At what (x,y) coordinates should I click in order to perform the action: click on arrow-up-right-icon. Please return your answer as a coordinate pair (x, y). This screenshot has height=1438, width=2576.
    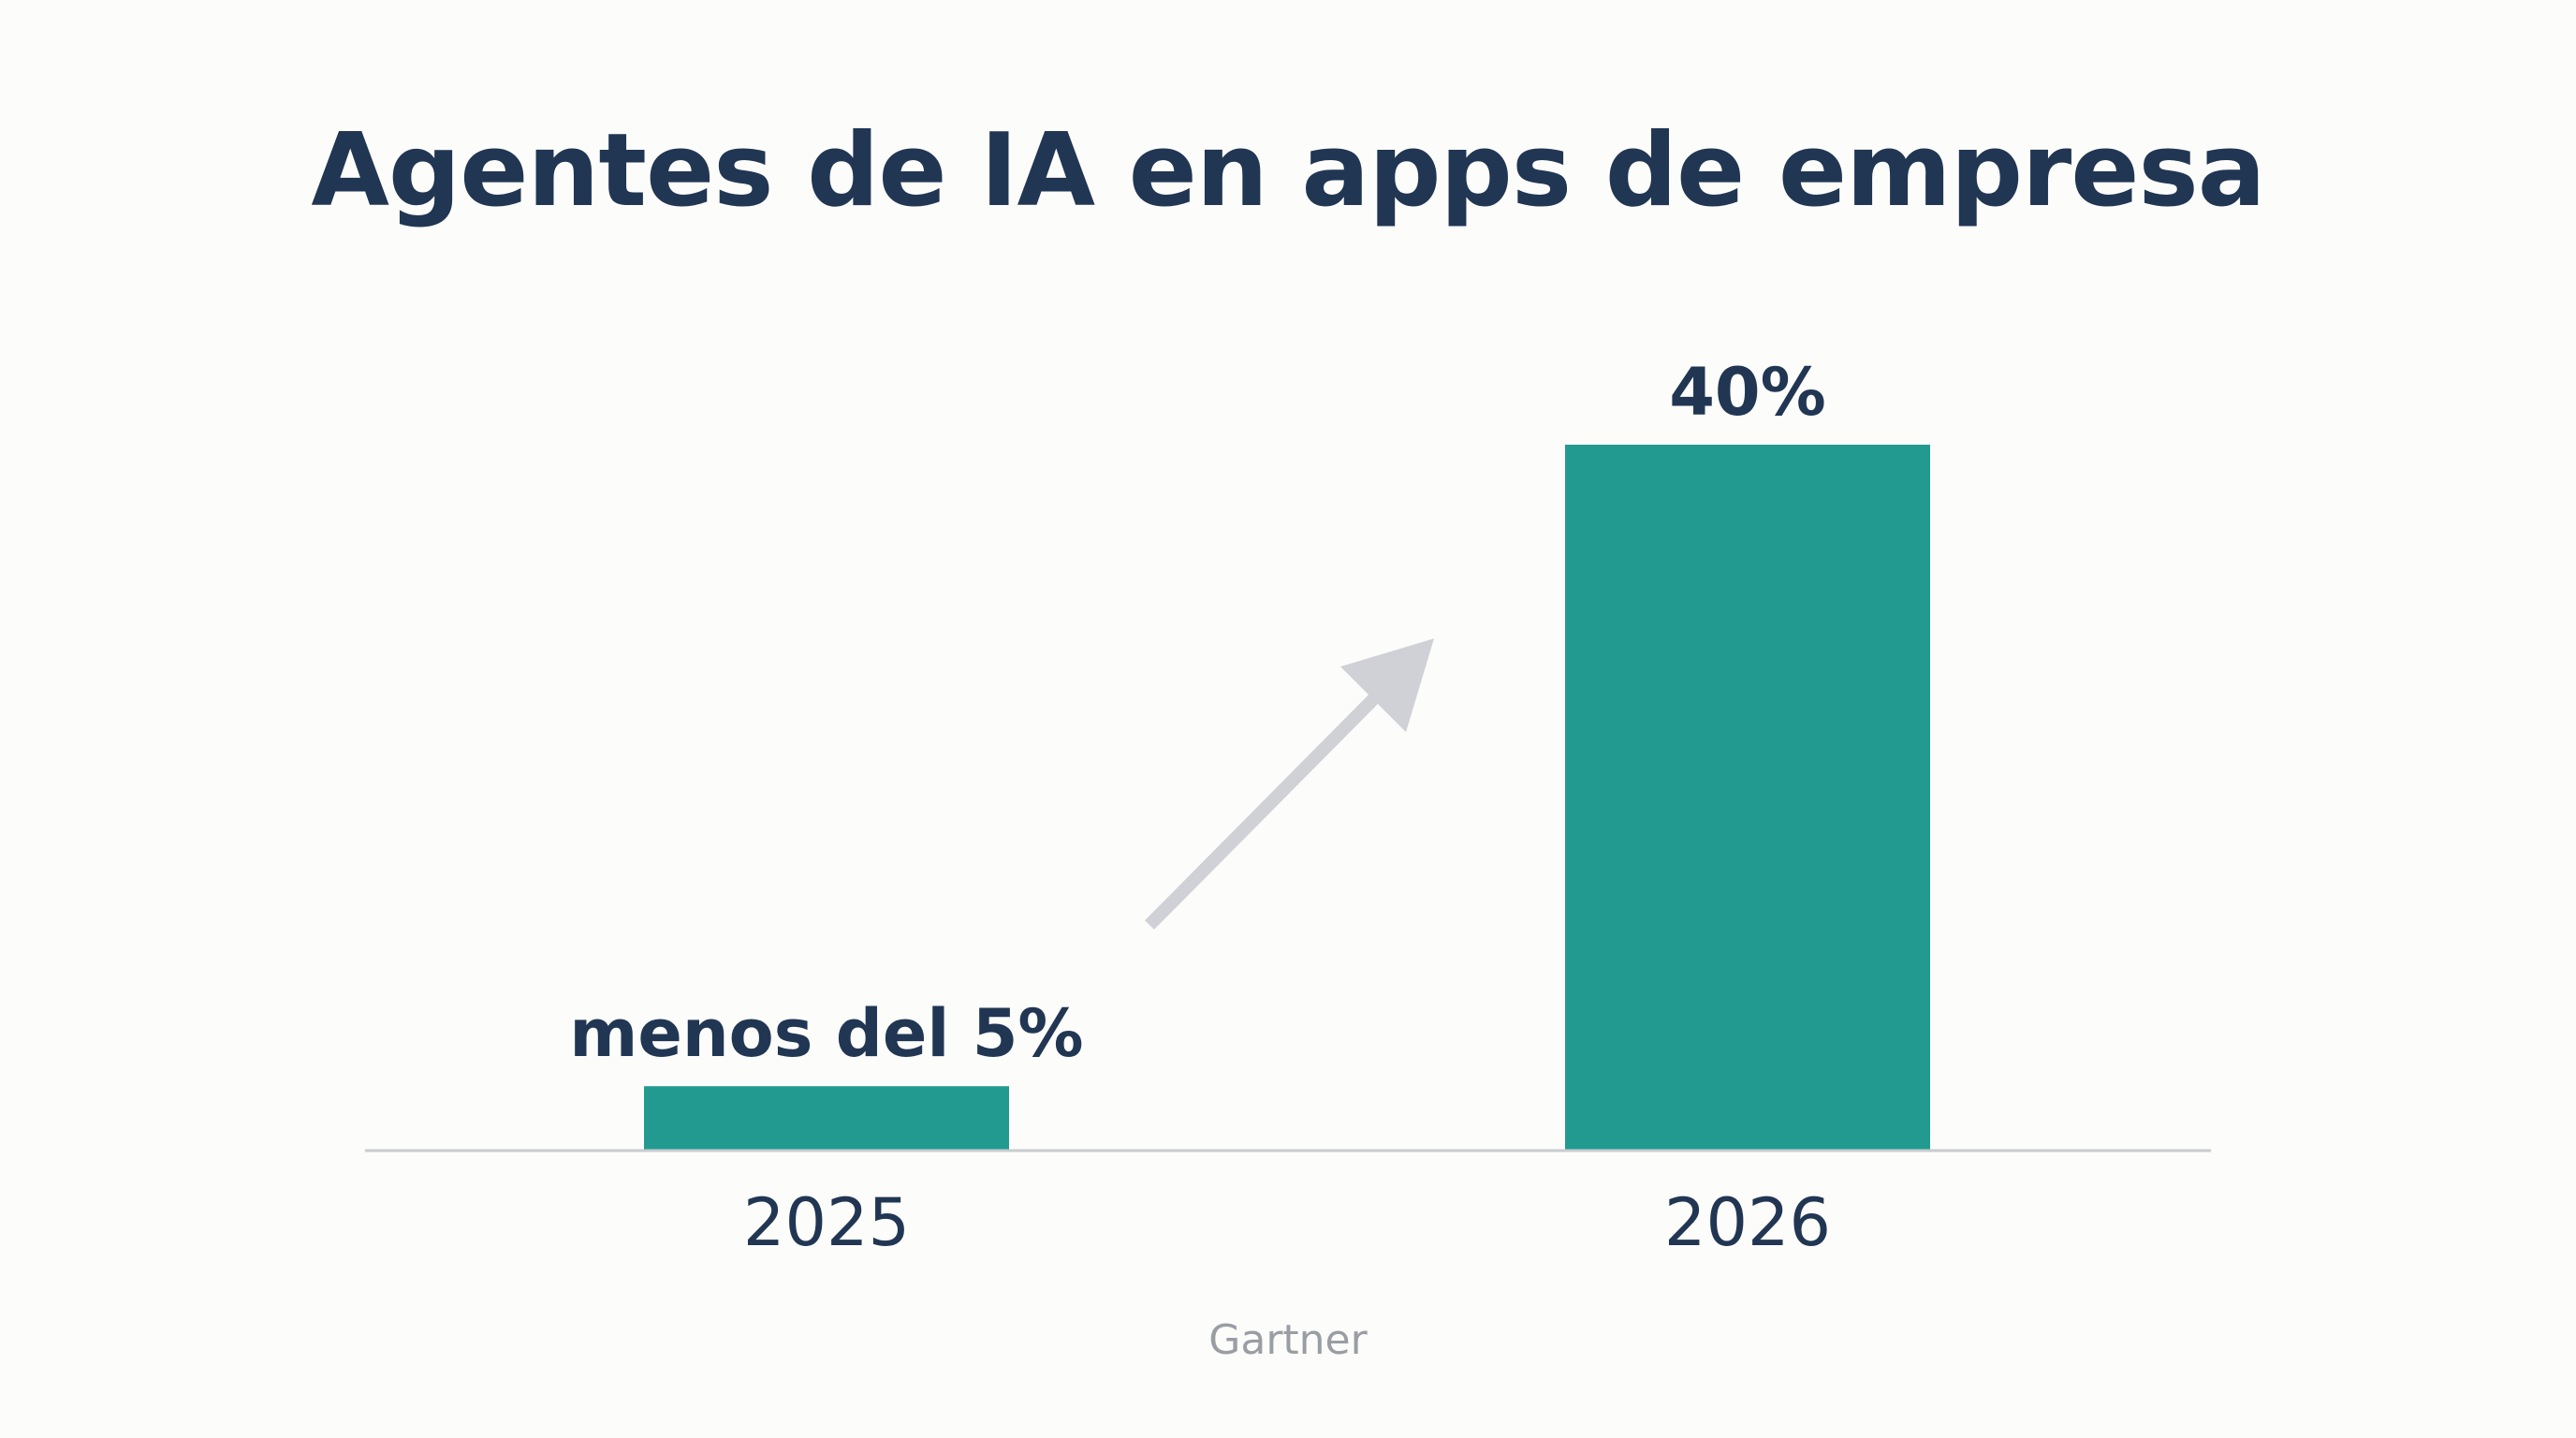
    Looking at the image, I should click on (1289, 784).